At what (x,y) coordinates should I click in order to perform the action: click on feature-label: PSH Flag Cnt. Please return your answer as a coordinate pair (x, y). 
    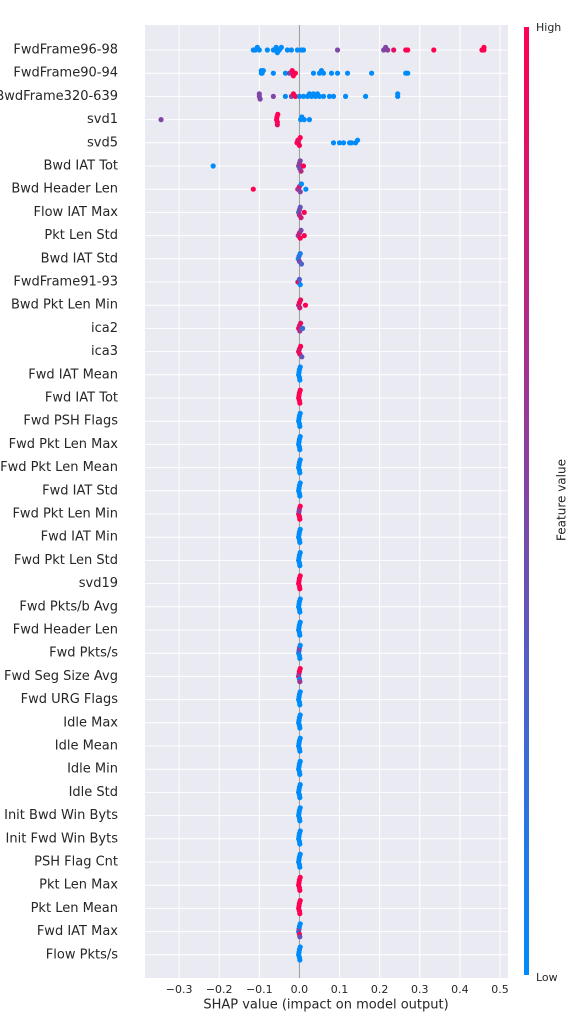
    Looking at the image, I should click on (76, 862).